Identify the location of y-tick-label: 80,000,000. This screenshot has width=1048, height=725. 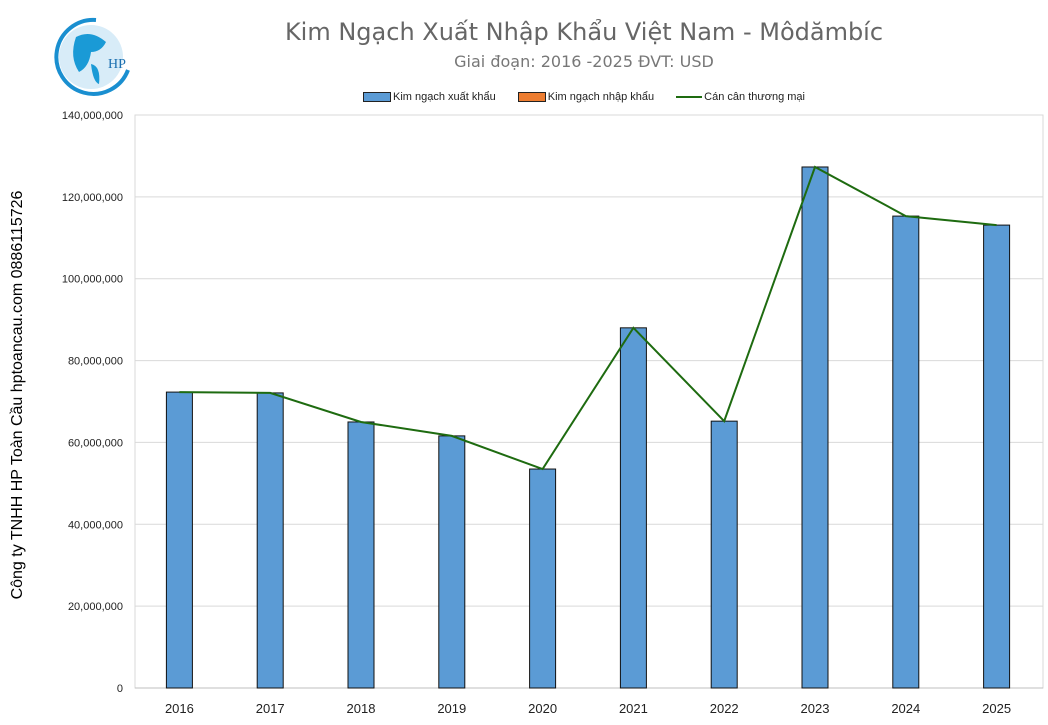
(95, 362).